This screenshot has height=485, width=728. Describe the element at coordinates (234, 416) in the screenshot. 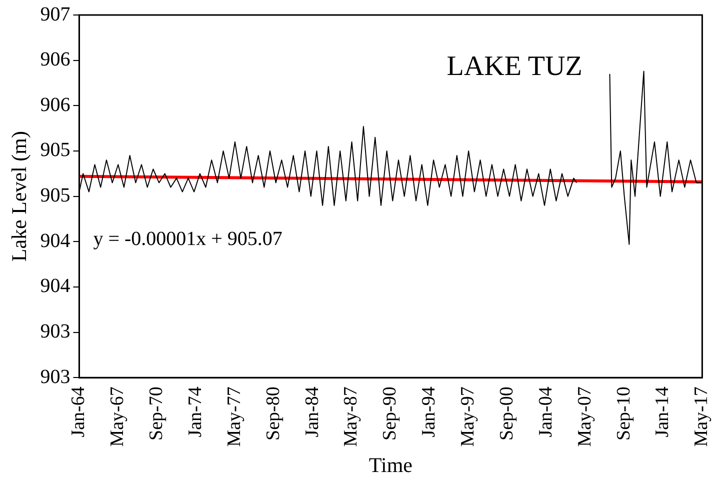

I see `x-tick-label: May-77` at that location.